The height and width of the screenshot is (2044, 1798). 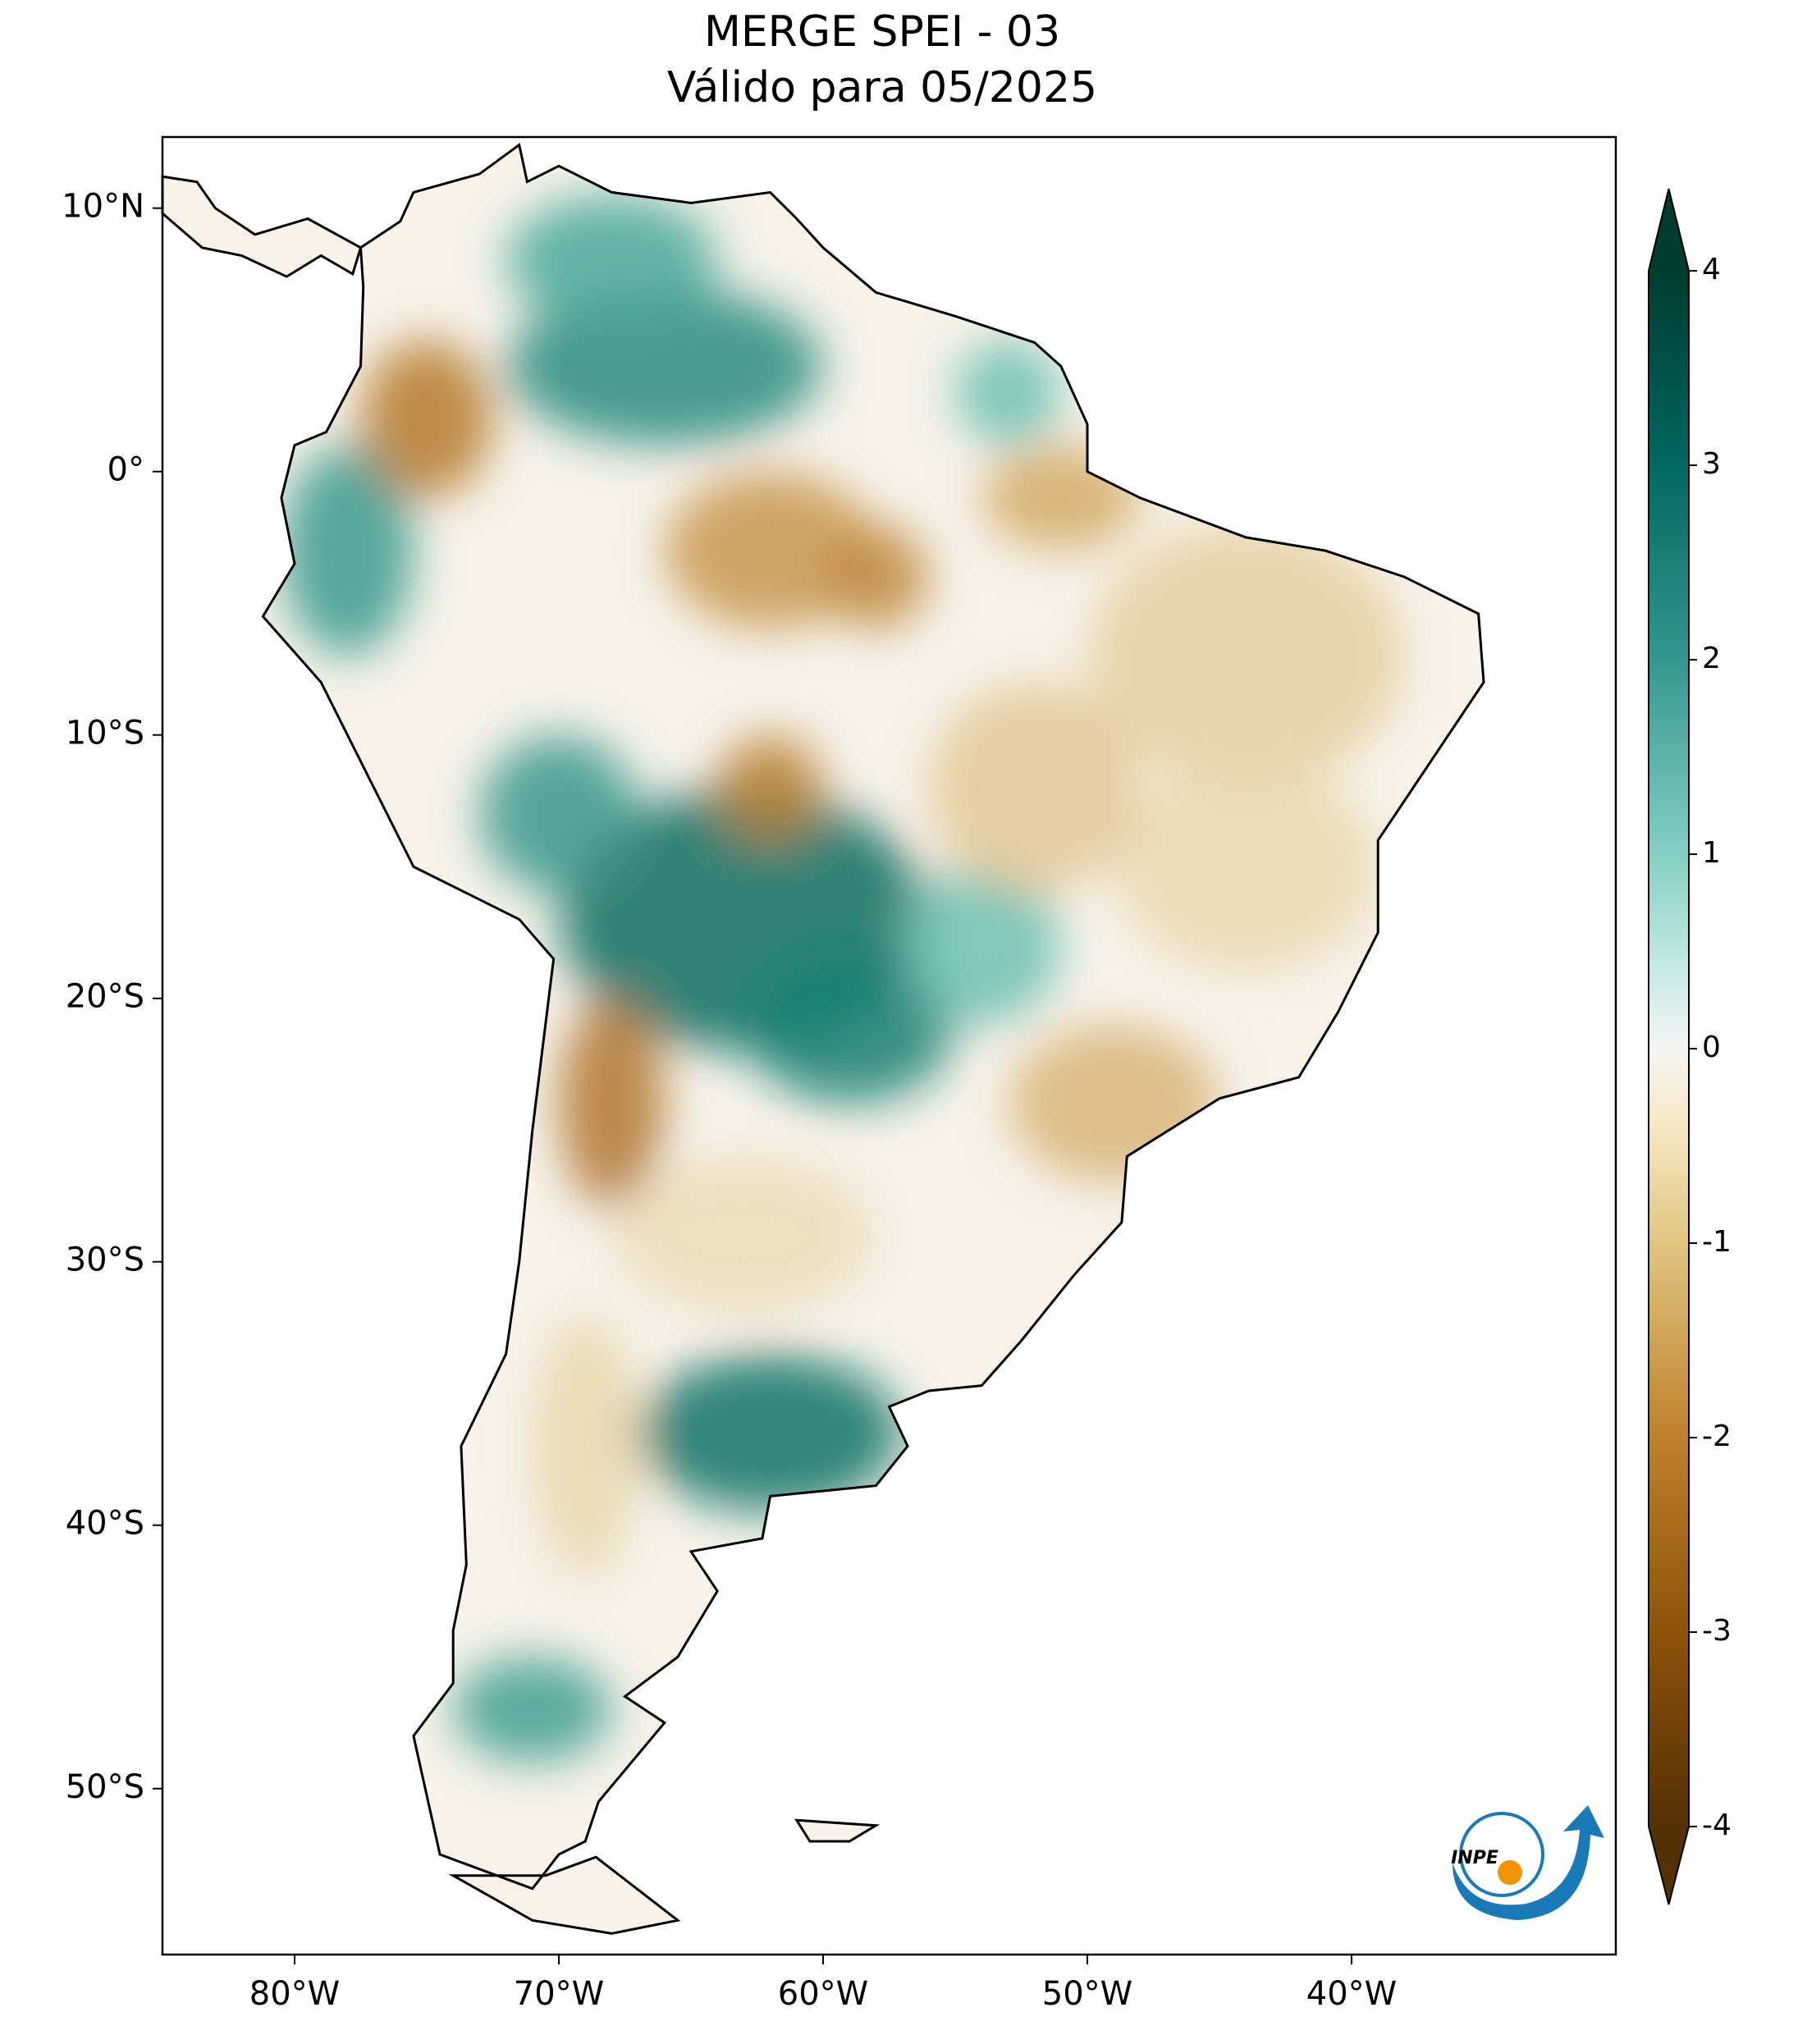 I want to click on logo: INPE, so click(x=1527, y=1862).